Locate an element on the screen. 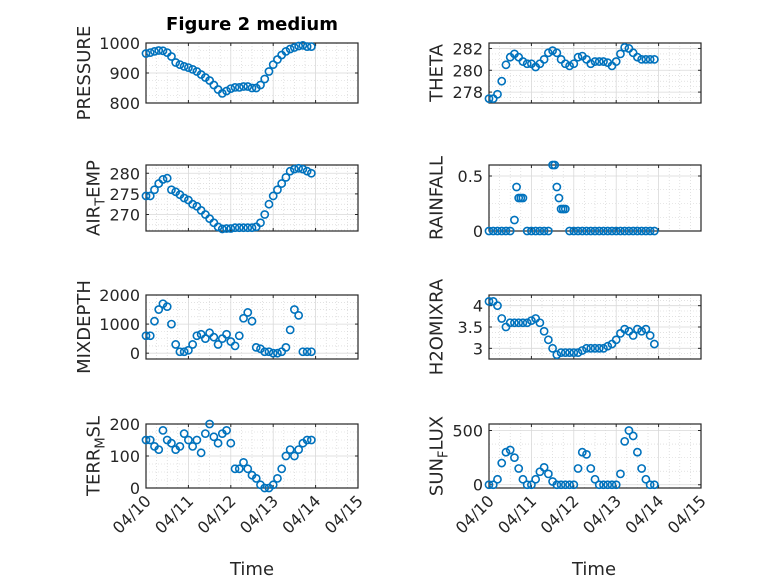  y-axis-label-subscript: T is located at coordinates (101, 202).